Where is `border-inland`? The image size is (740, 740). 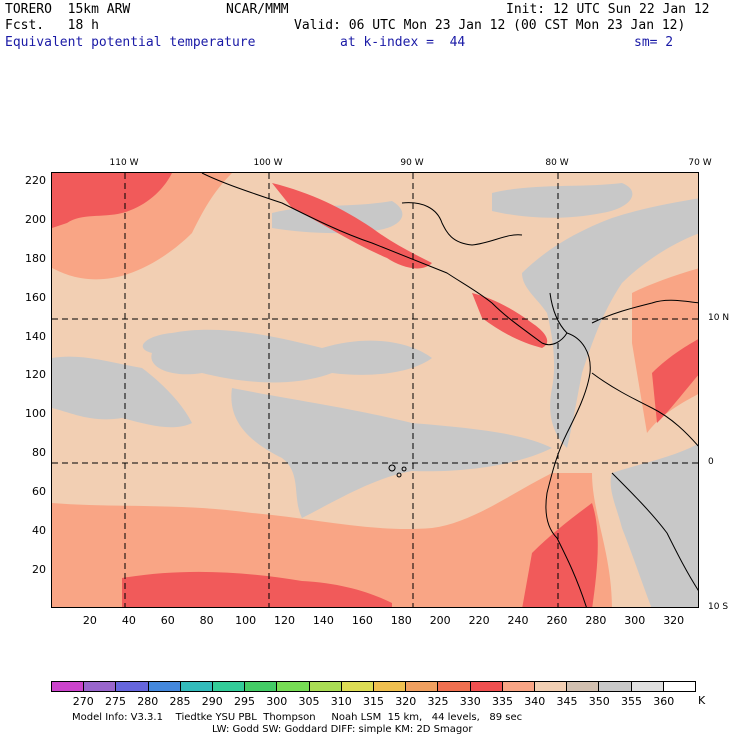 border-inland is located at coordinates (654, 531).